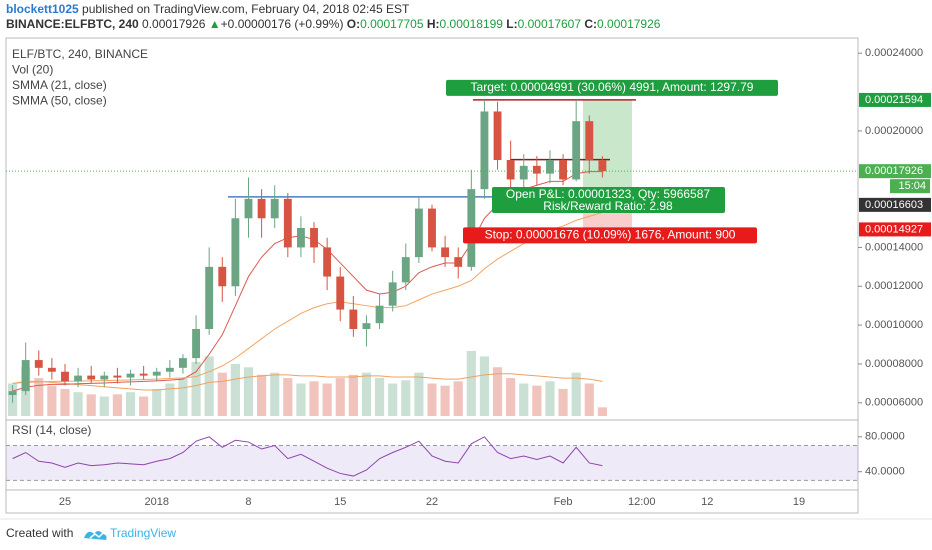 This screenshot has width=932, height=550. I want to click on x-tick-label: 15, so click(340, 502).